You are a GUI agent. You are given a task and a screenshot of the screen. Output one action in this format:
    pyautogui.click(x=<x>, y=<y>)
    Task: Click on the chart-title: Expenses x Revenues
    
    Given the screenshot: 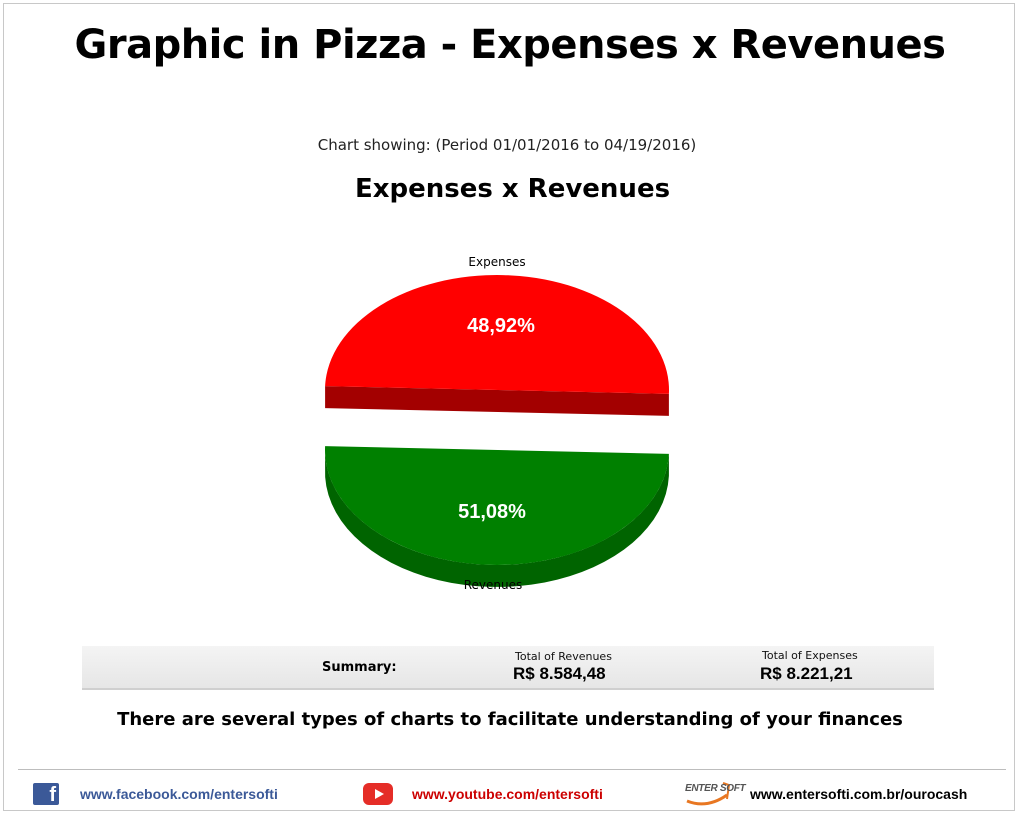 What is the action you would take?
    pyautogui.click(x=512, y=189)
    